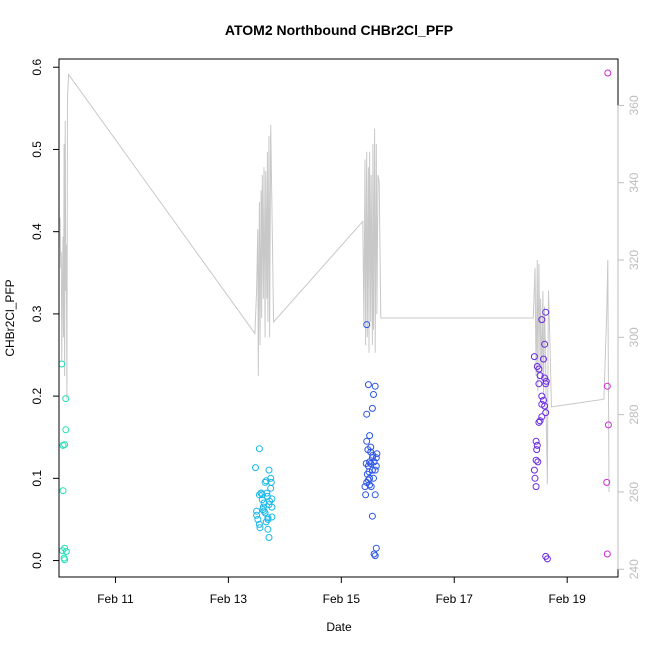 The image size is (650, 650). I want to click on x-tick-label: Feb 15, so click(342, 599).